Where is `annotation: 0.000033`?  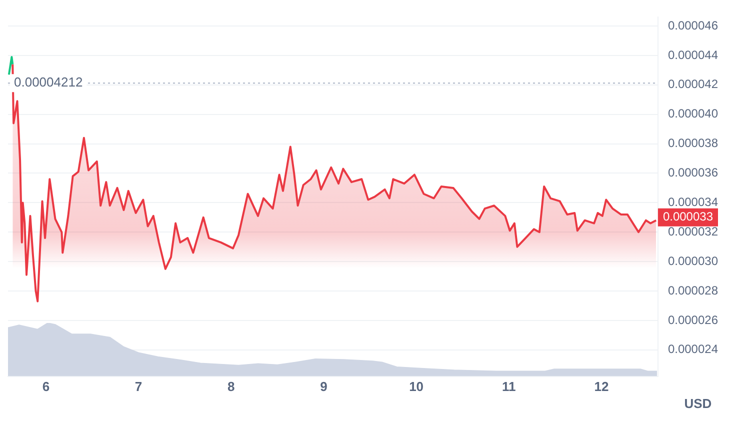 annotation: 0.000033 is located at coordinates (688, 217).